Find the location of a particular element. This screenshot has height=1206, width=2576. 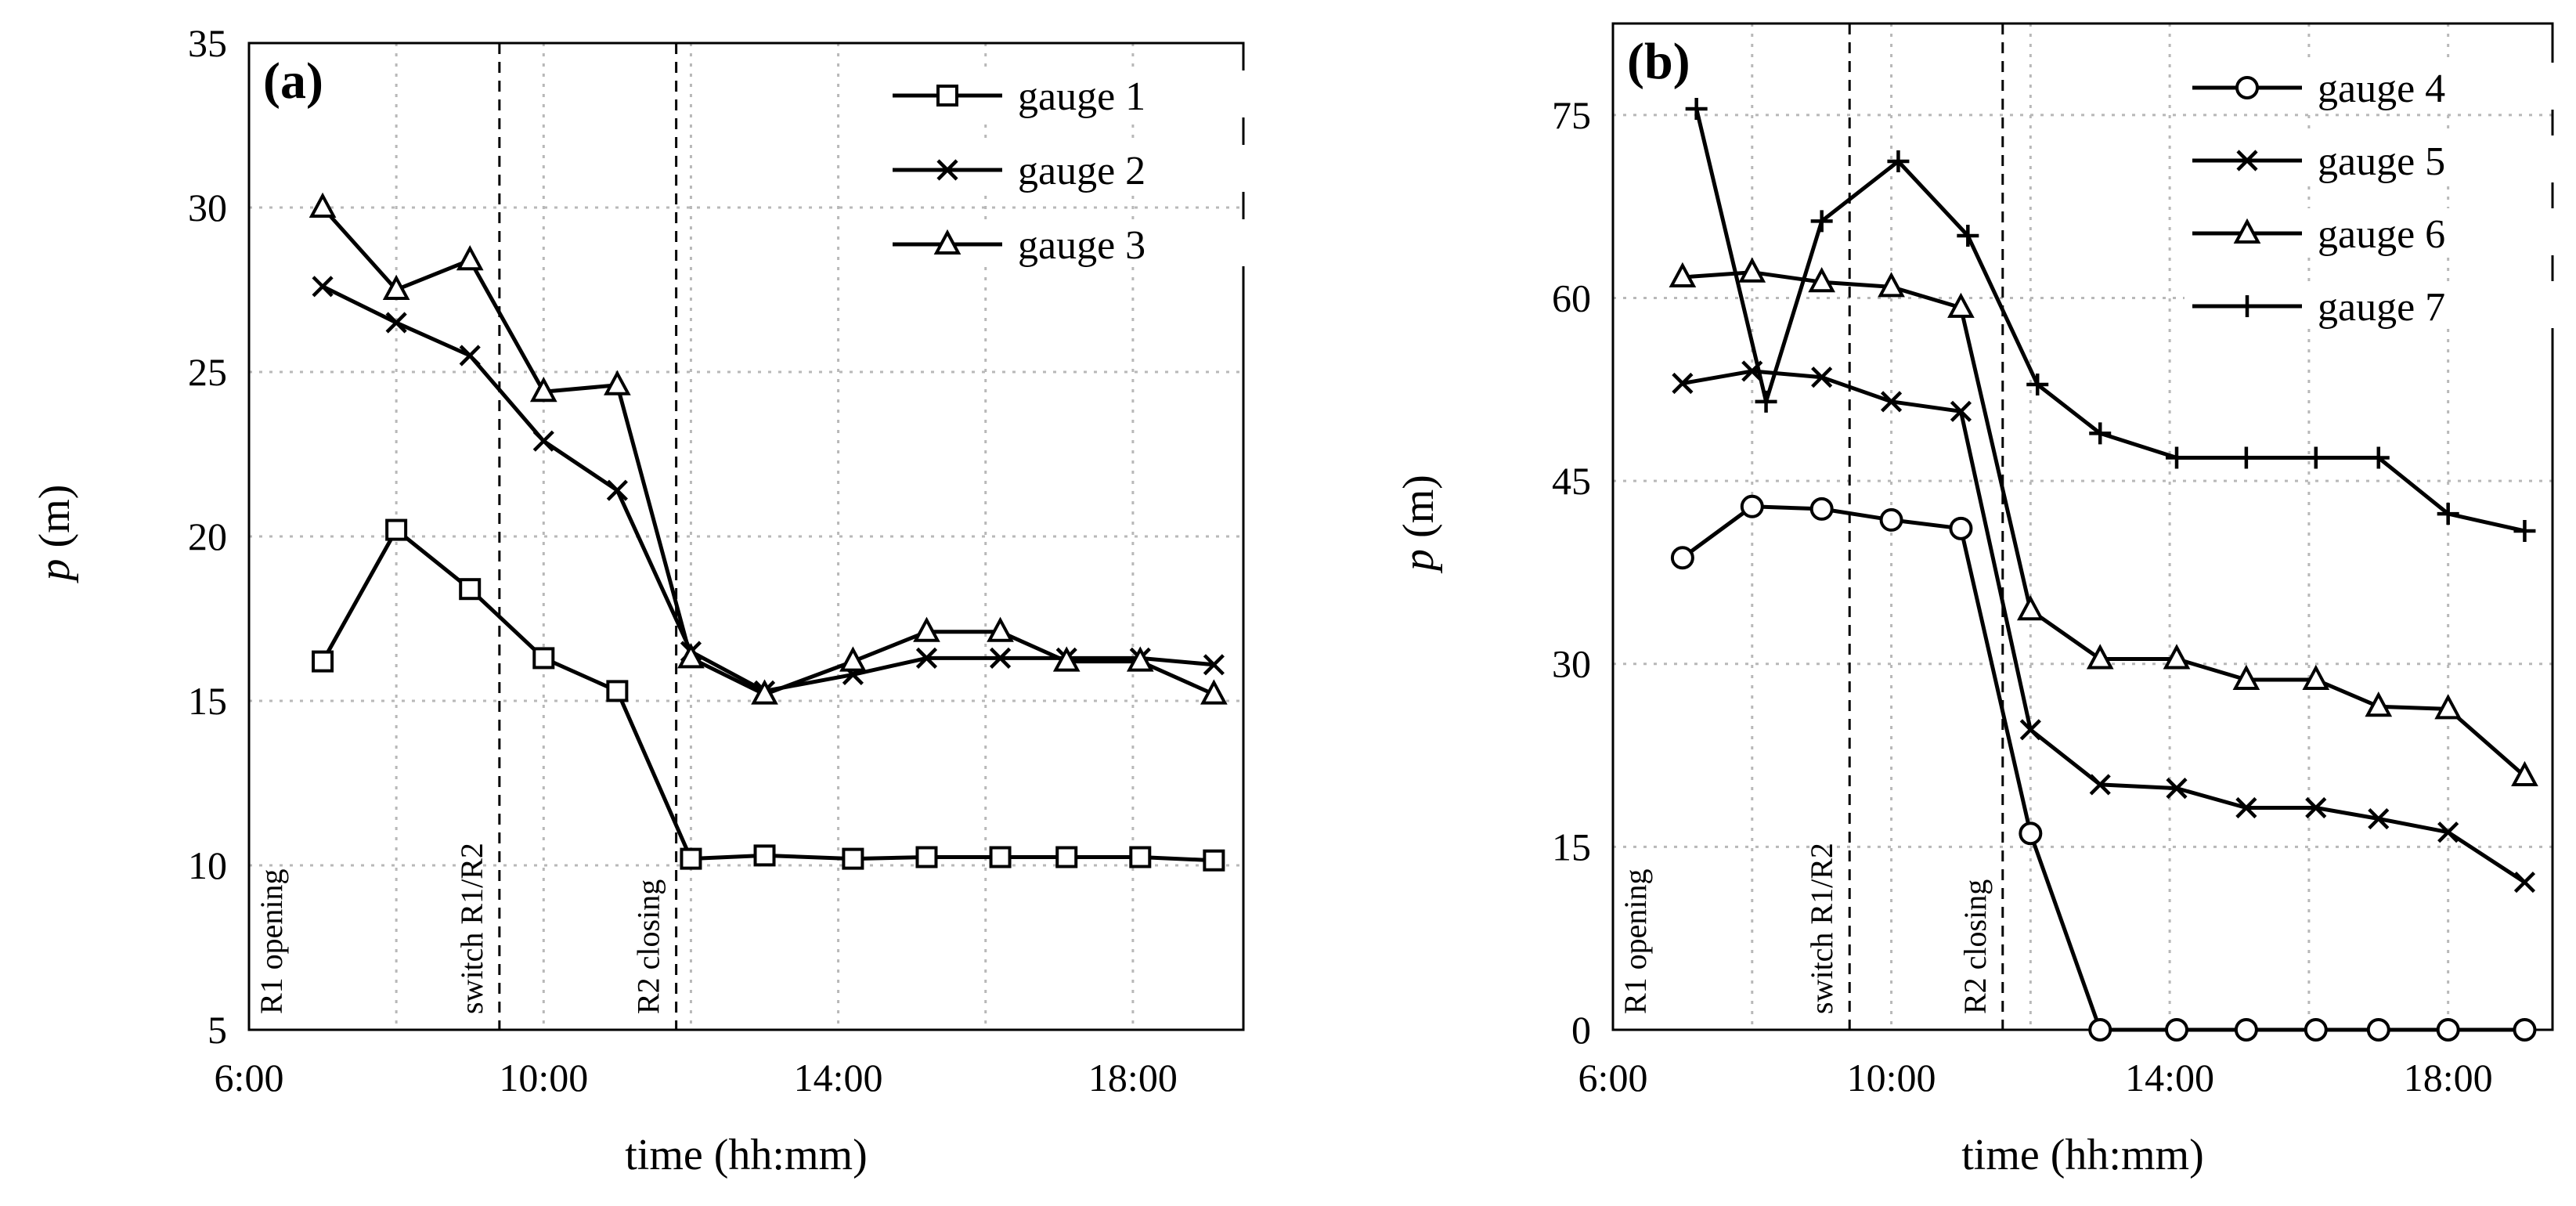

legend-label: gauge 3 is located at coordinates (1081, 245).